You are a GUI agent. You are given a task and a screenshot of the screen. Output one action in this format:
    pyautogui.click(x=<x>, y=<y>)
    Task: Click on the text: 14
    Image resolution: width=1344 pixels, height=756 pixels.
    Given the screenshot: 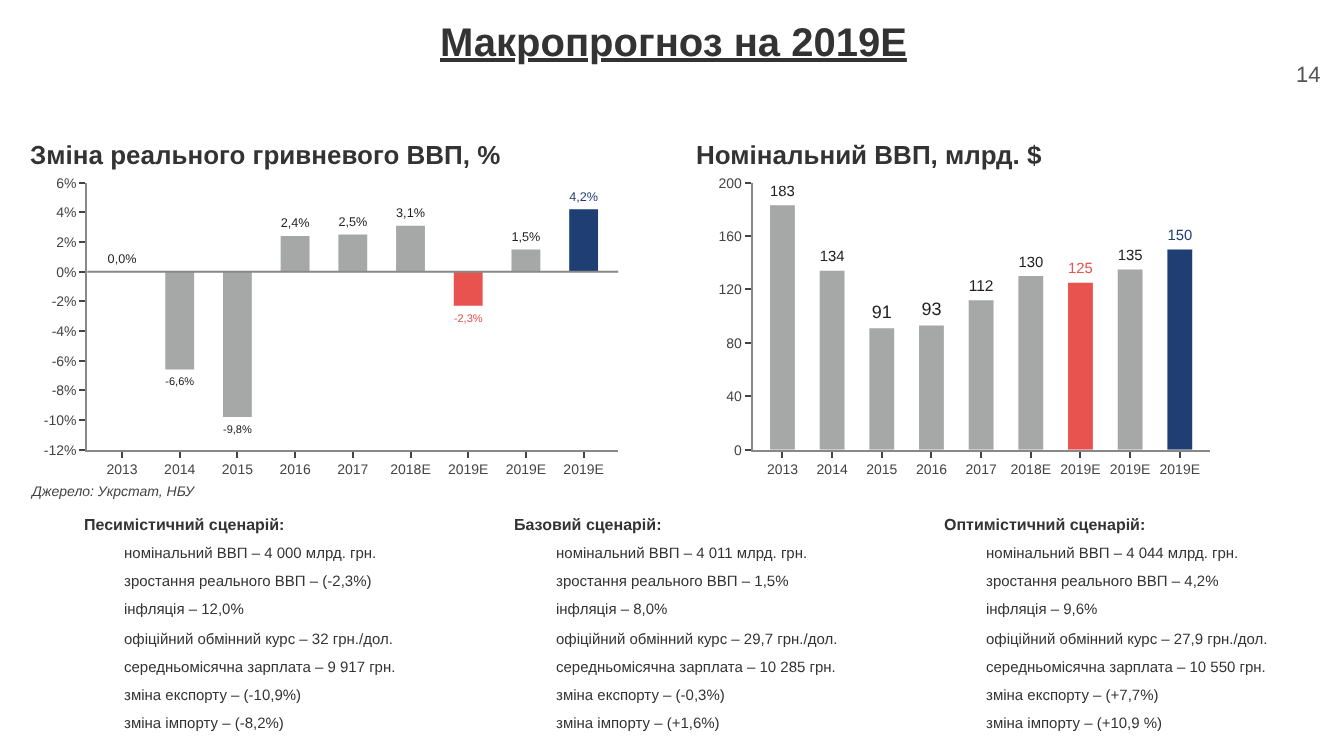 What is the action you would take?
    pyautogui.click(x=1308, y=76)
    